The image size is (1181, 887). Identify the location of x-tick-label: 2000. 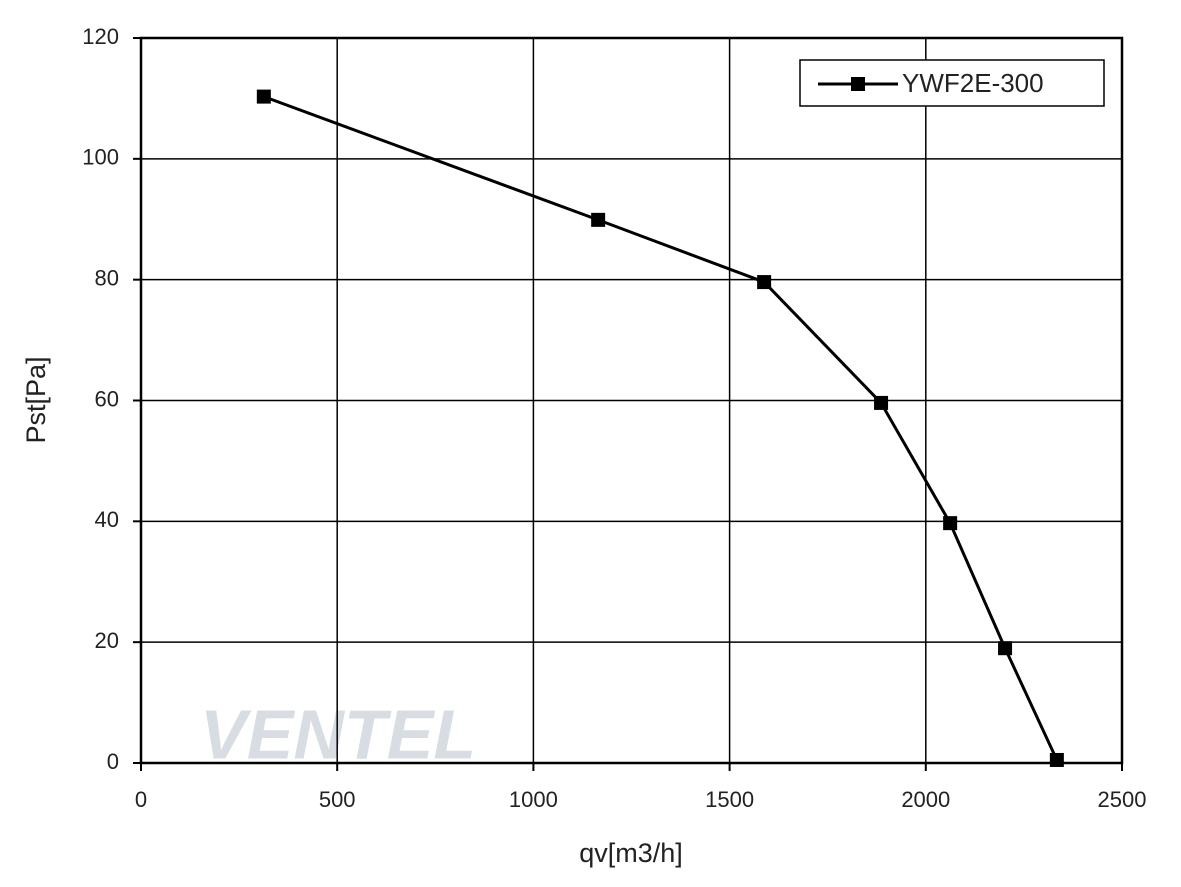
(925, 799).